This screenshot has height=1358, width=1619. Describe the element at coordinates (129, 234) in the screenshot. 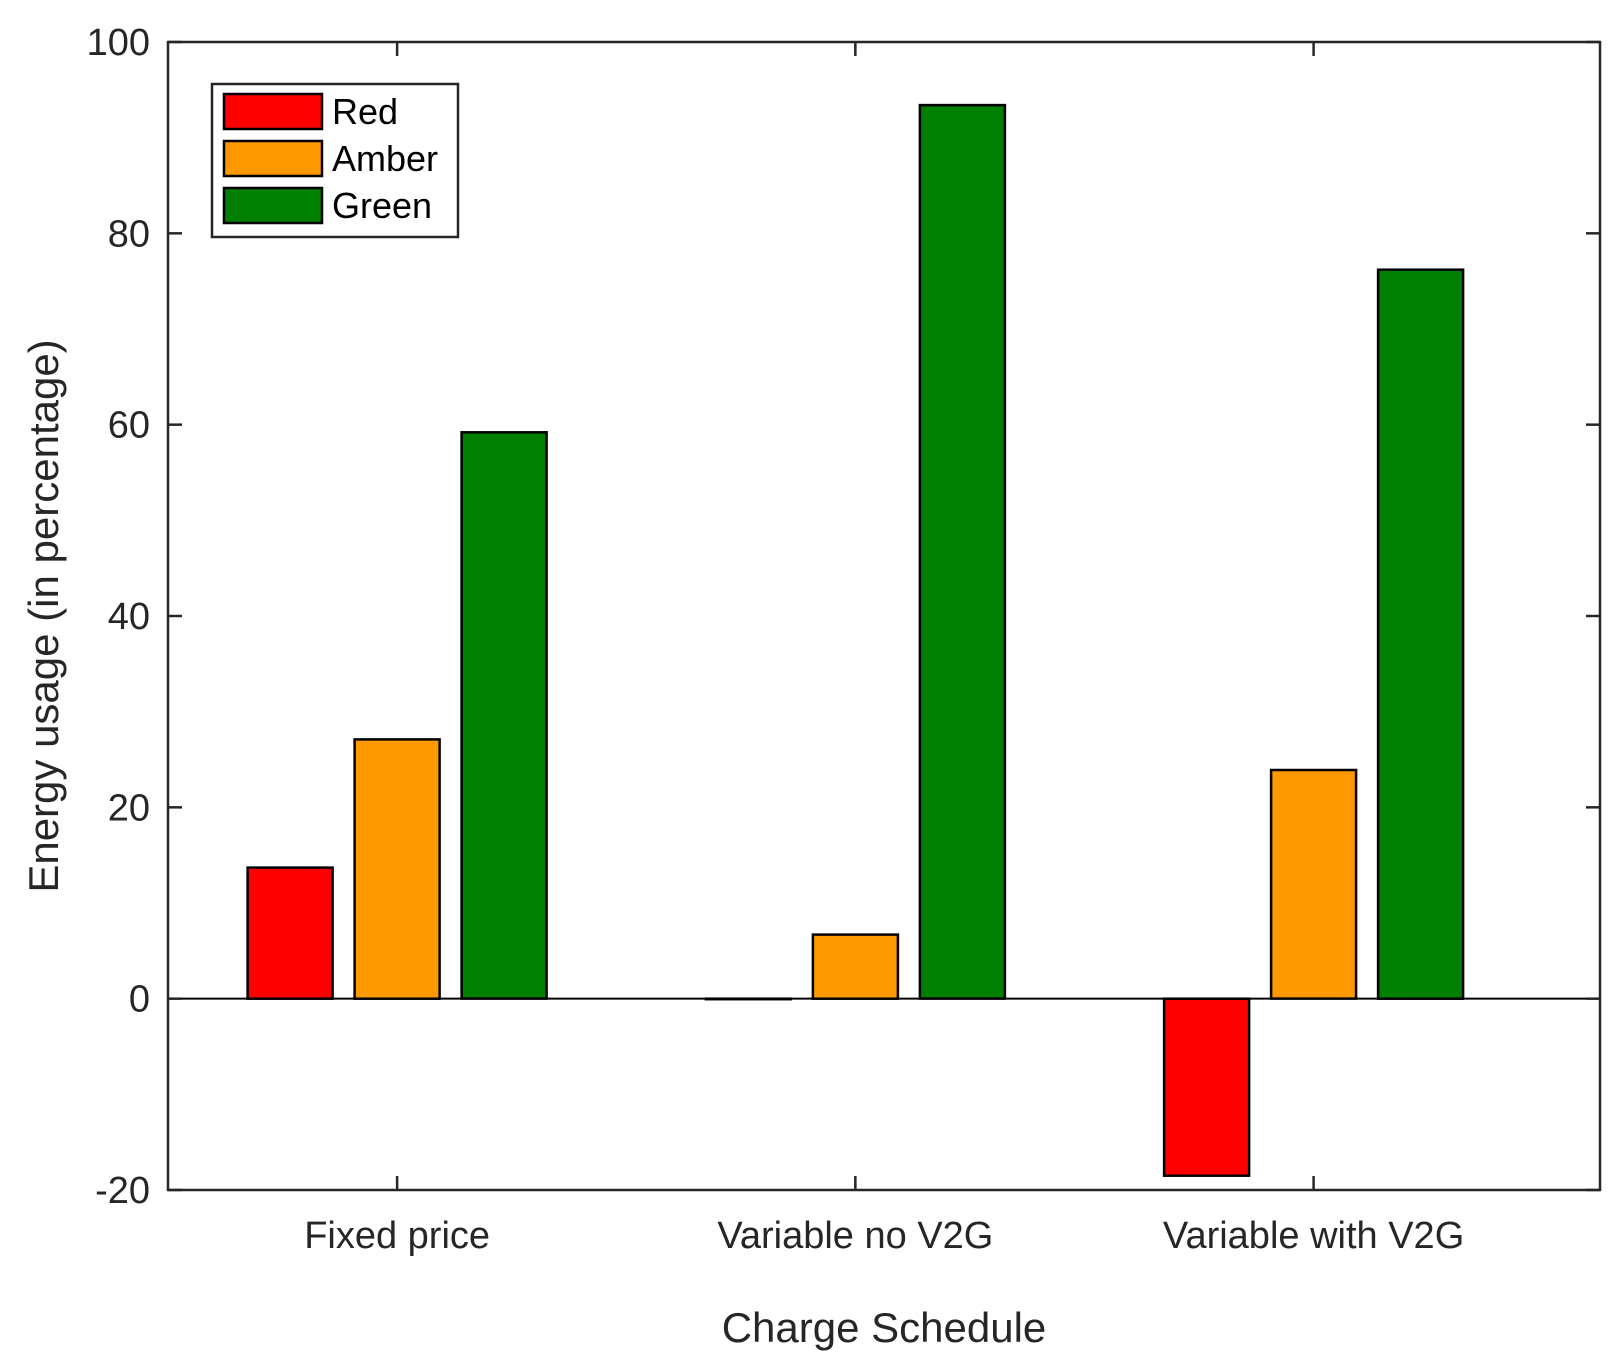

I see `y-tick-label: 80` at that location.